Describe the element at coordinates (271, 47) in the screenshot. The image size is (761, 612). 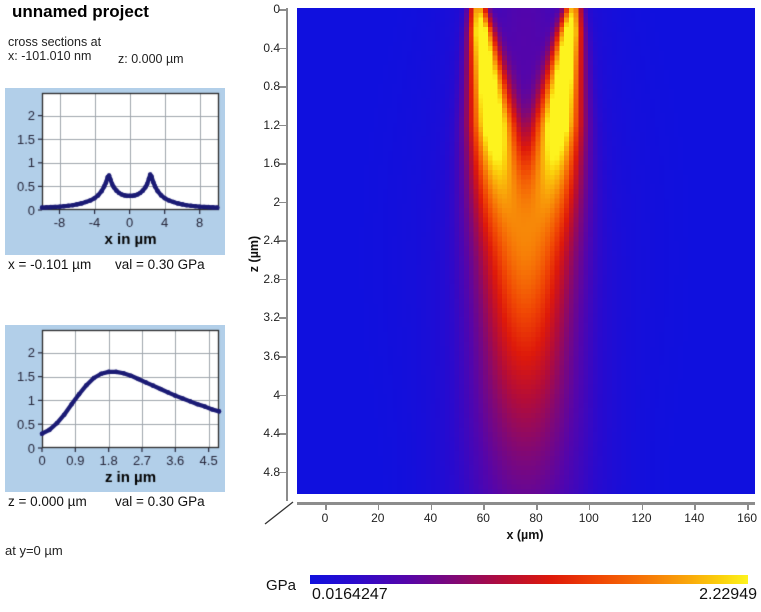
I see `z-axis-tick-label: 0.4` at that location.